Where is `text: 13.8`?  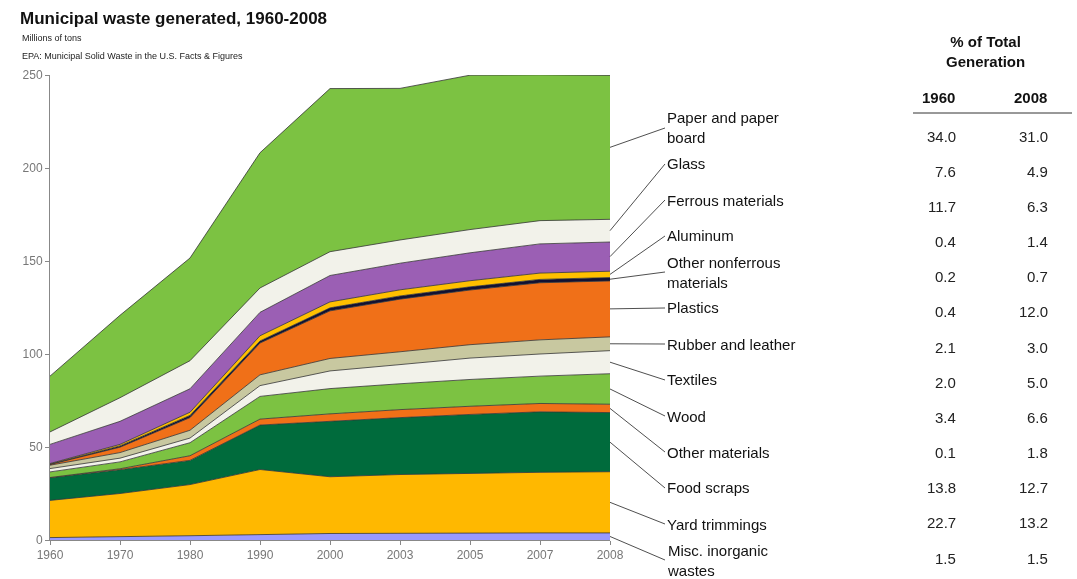
text: 13.8 is located at coordinates (942, 487).